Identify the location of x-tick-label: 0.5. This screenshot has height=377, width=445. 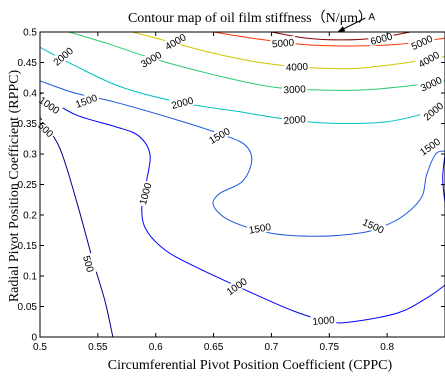
(40, 347).